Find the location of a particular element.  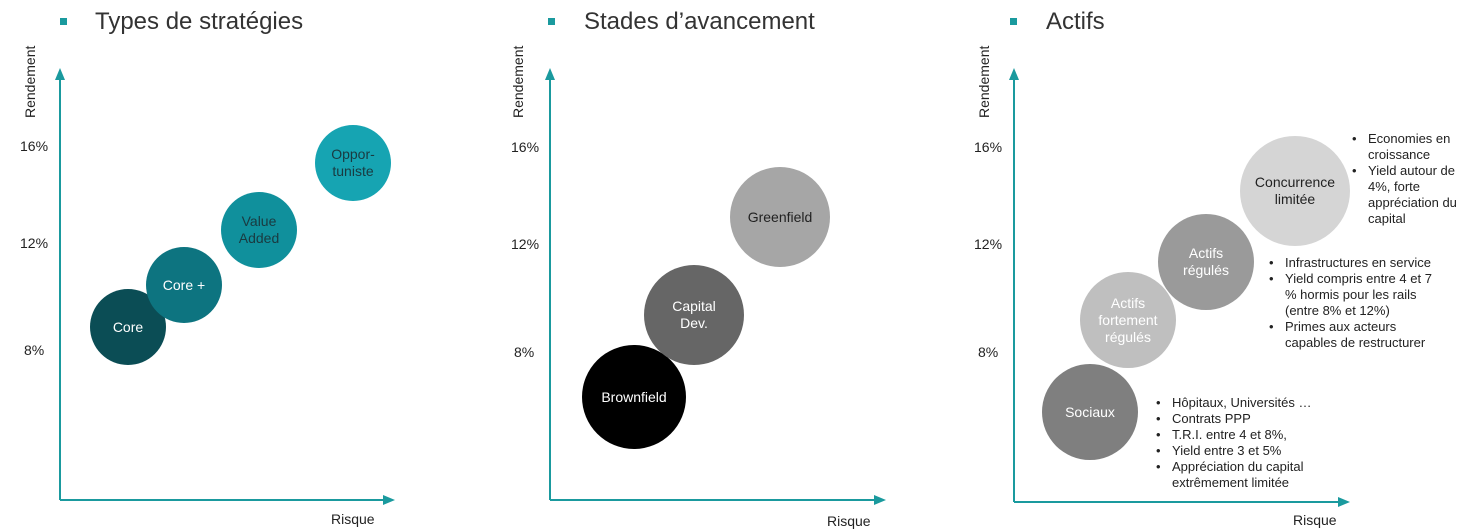

note-item: T.R.I. entre 4 et 8%, is located at coordinates (1246, 435).